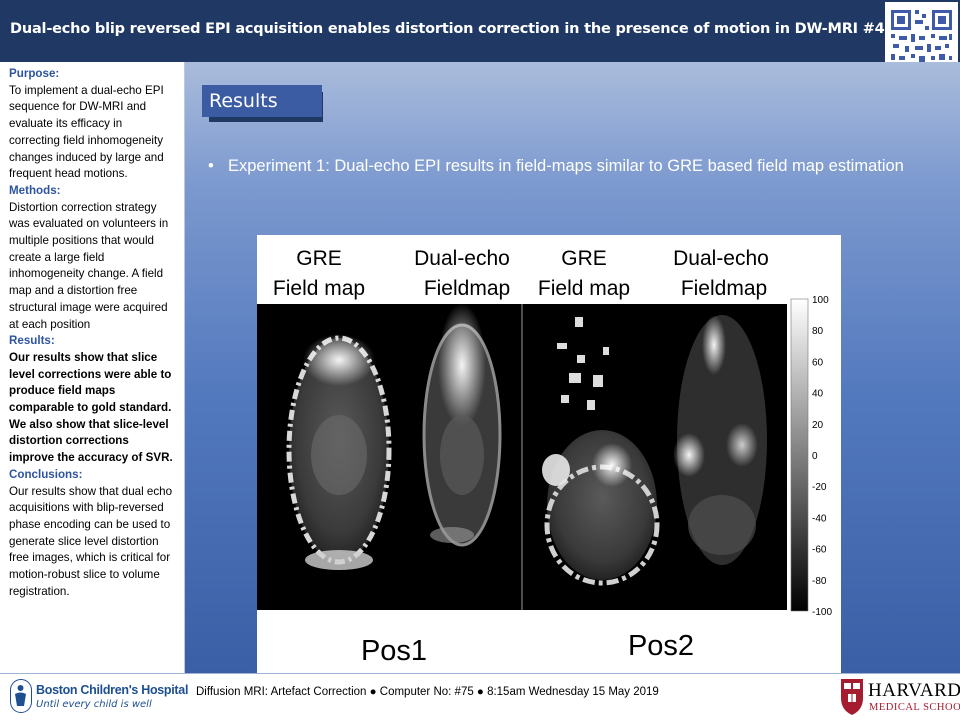  I want to click on col4-label-line2: Fieldmap, so click(724, 288).